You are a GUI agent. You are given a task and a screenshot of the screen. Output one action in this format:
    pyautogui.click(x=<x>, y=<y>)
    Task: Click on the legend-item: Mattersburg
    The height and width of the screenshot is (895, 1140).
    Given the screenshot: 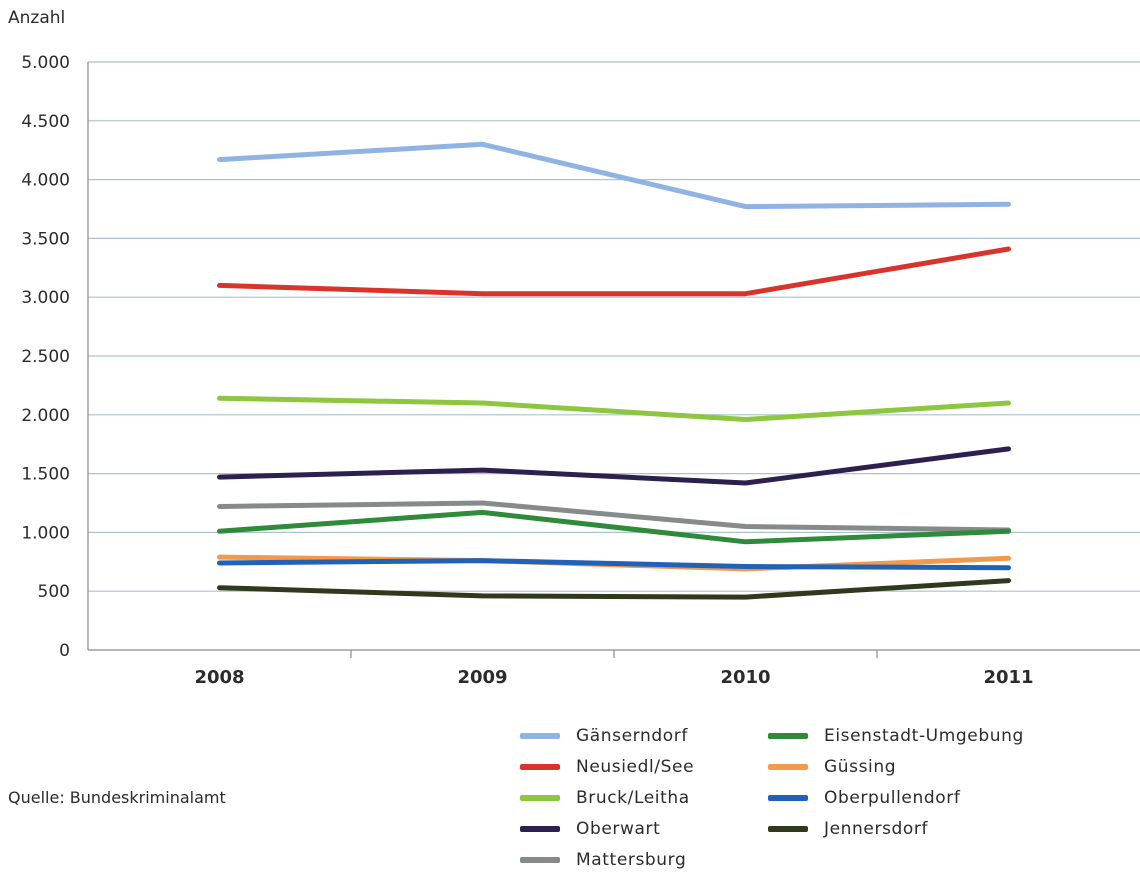 What is the action you would take?
    pyautogui.click(x=603, y=860)
    